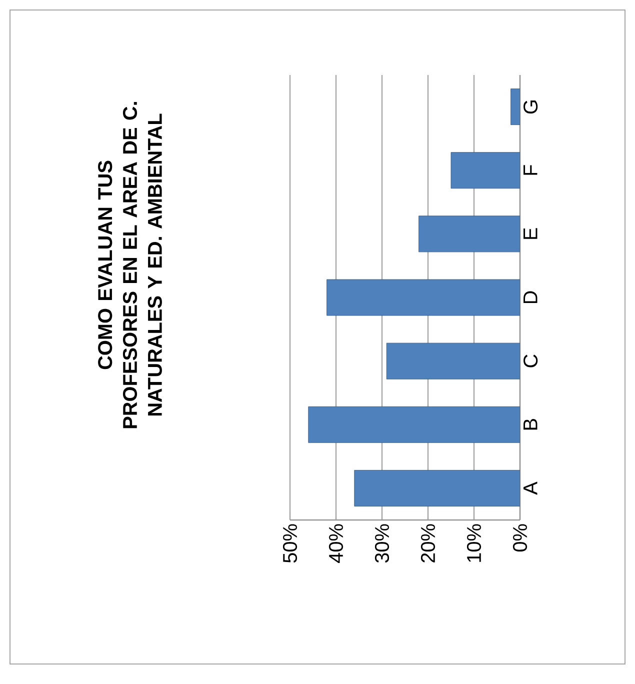 This screenshot has width=635, height=684. What do you see at coordinates (531, 424) in the screenshot?
I see `y-tick-label: B` at bounding box center [531, 424].